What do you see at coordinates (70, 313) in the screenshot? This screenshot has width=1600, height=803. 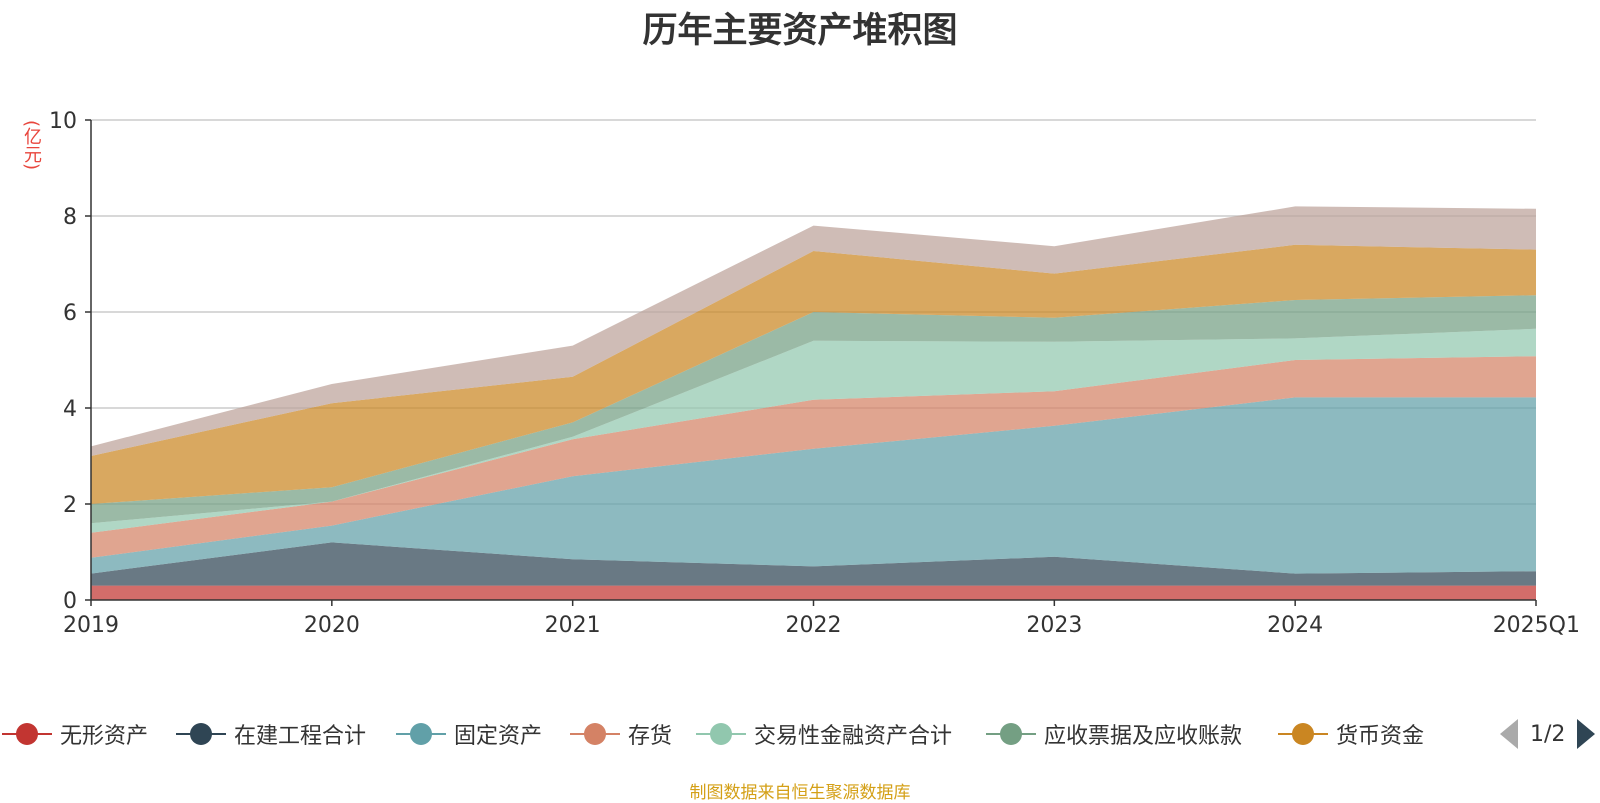 I see `y-tick-label: 6` at bounding box center [70, 313].